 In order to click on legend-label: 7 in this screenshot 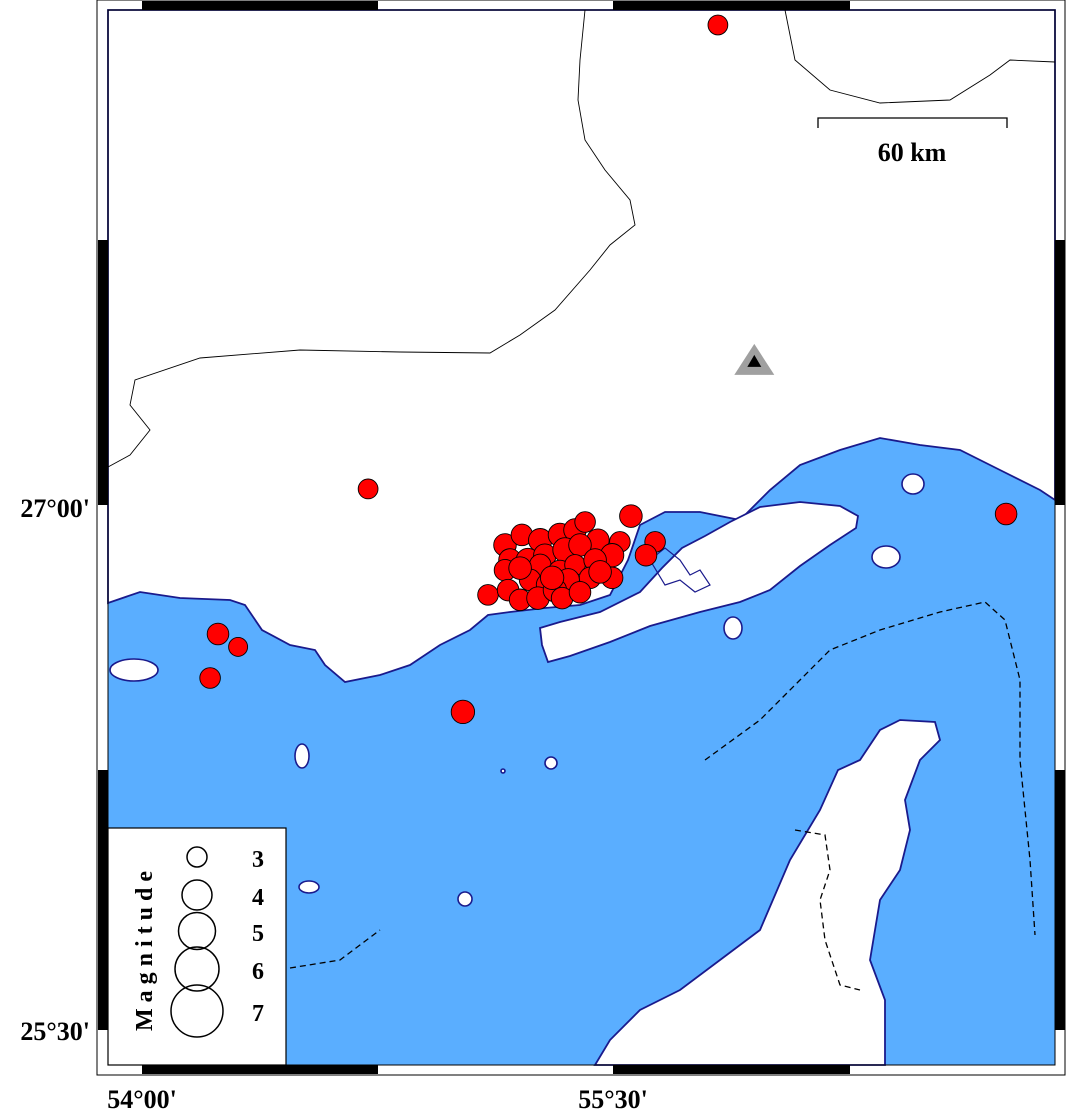, I will do `click(258, 1014)`.